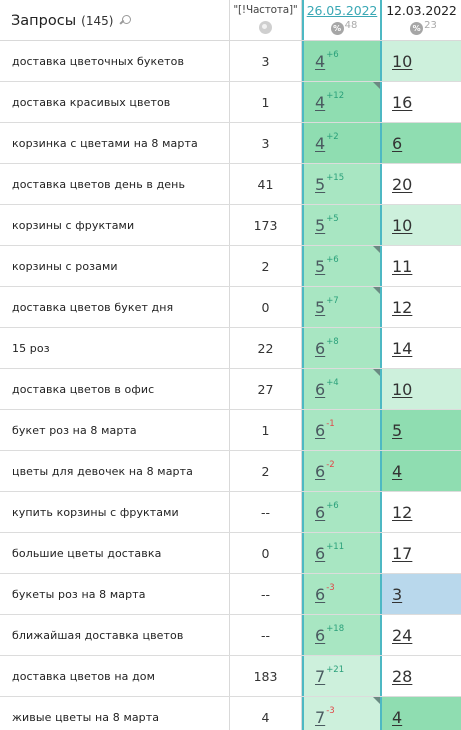  I want to click on table-row: корзины с фруктами 173 5 +5 10, so click(230, 225).